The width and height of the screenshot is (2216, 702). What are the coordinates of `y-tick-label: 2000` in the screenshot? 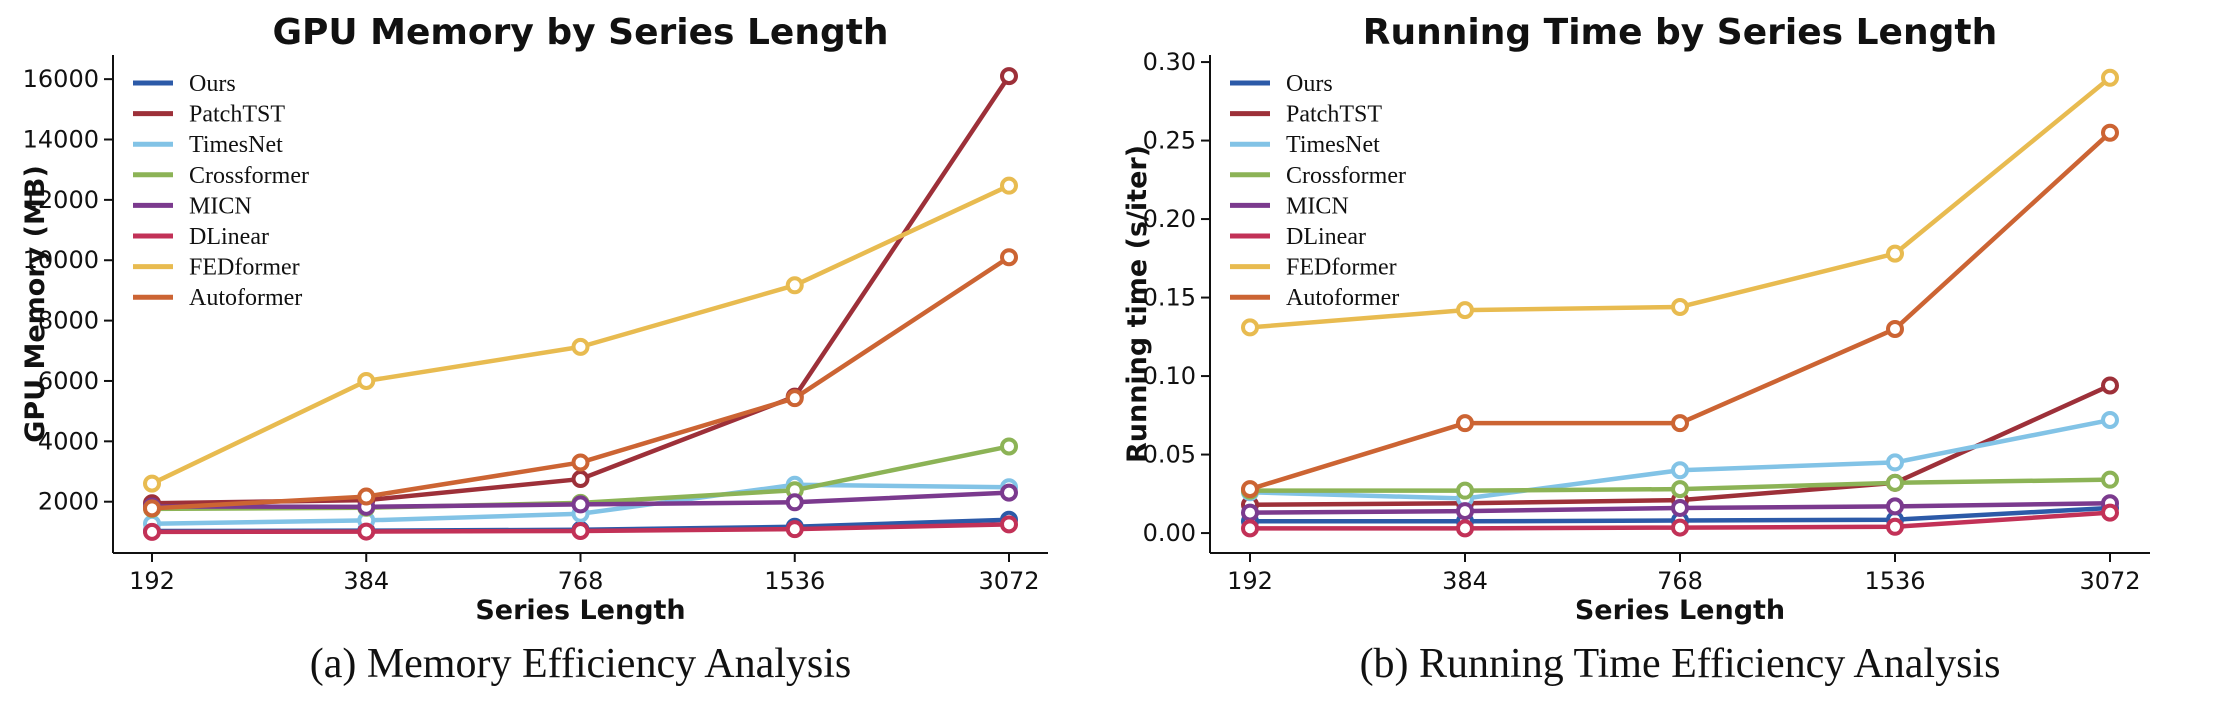 It's located at (68, 502).